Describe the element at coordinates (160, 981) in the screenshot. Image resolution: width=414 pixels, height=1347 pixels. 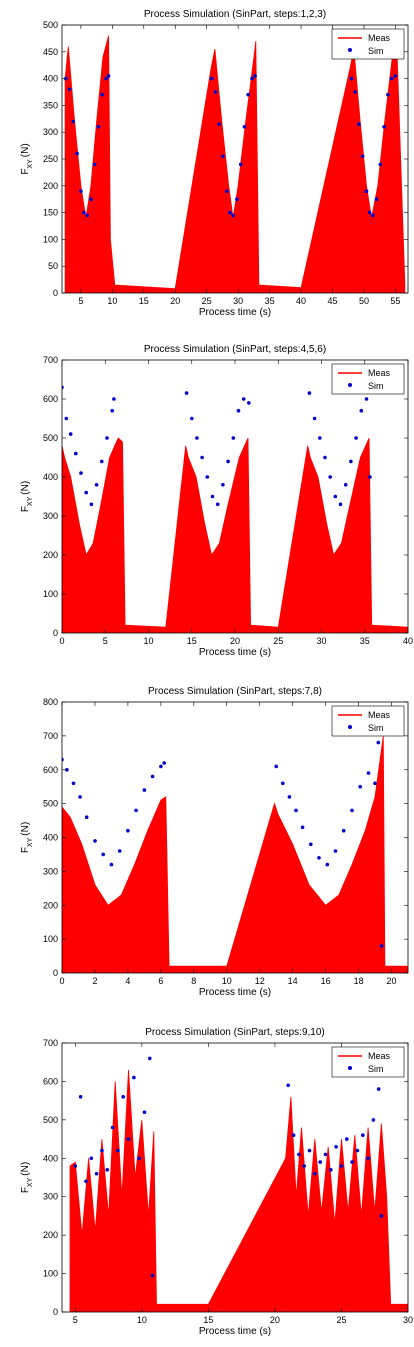
I see `x-tick-label: 6` at that location.